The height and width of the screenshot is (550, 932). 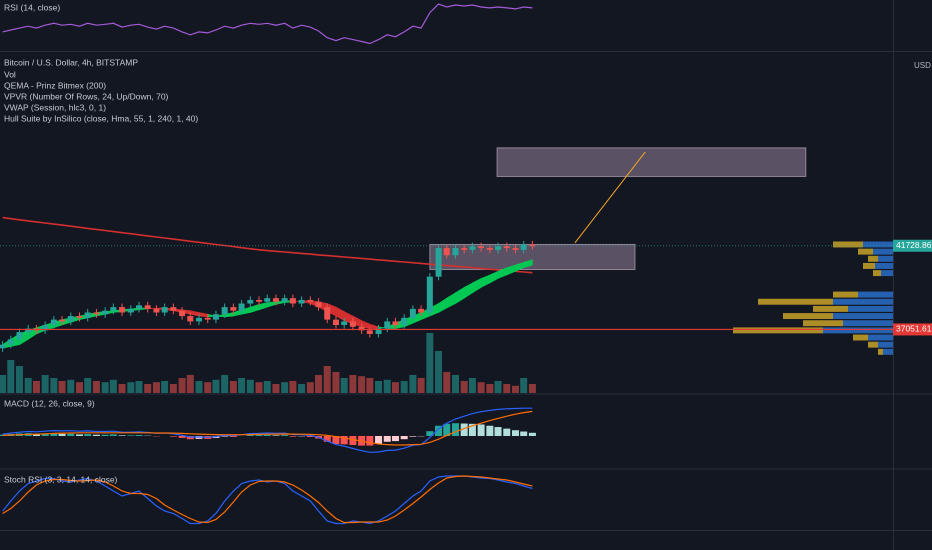 What do you see at coordinates (922, 65) in the screenshot?
I see `currency: USD` at bounding box center [922, 65].